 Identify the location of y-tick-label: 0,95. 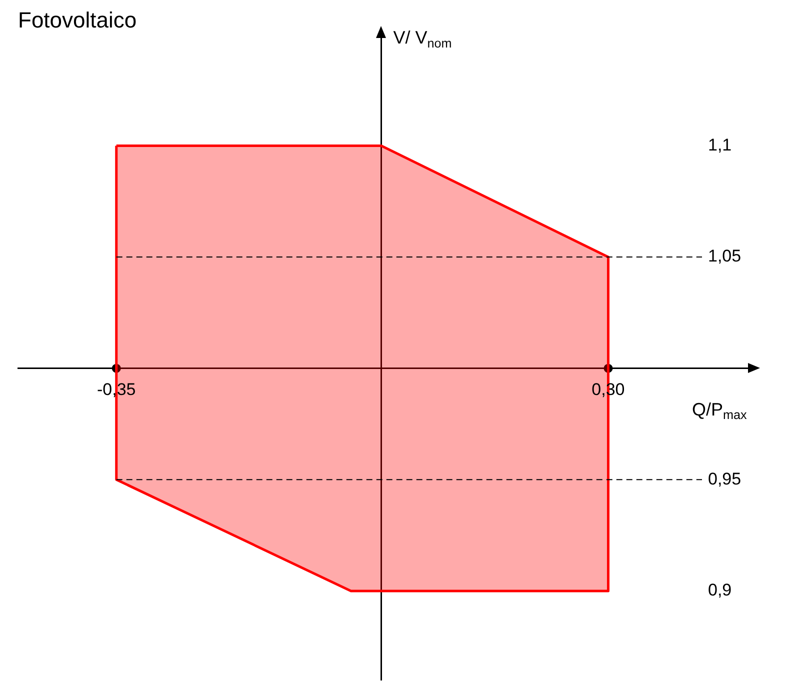
(725, 478).